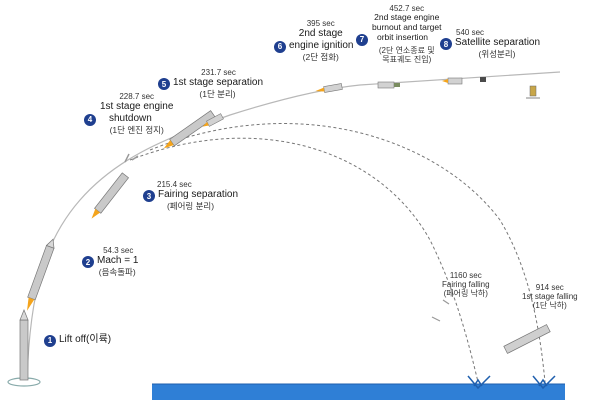 The image size is (605, 400). I want to click on event-4-kor: (1단 엔진 정지), so click(136, 129).